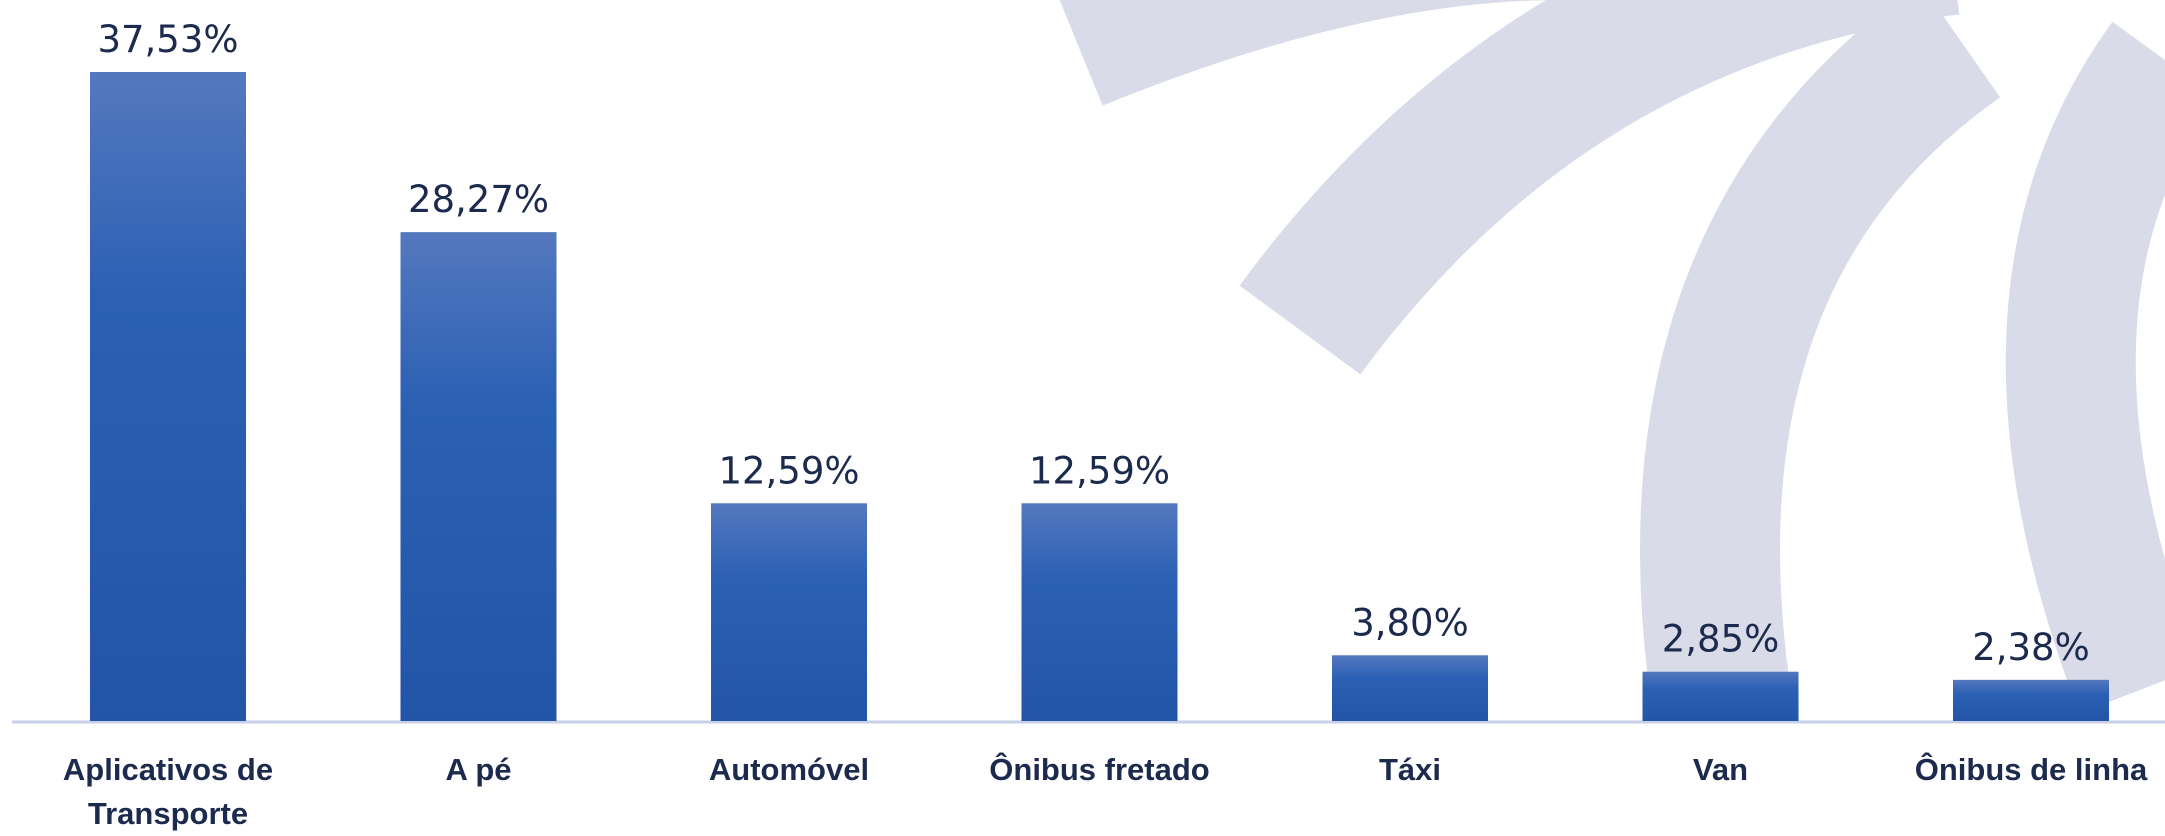 The height and width of the screenshot is (836, 2165). I want to click on value-label: 3,80%, so click(1410, 622).